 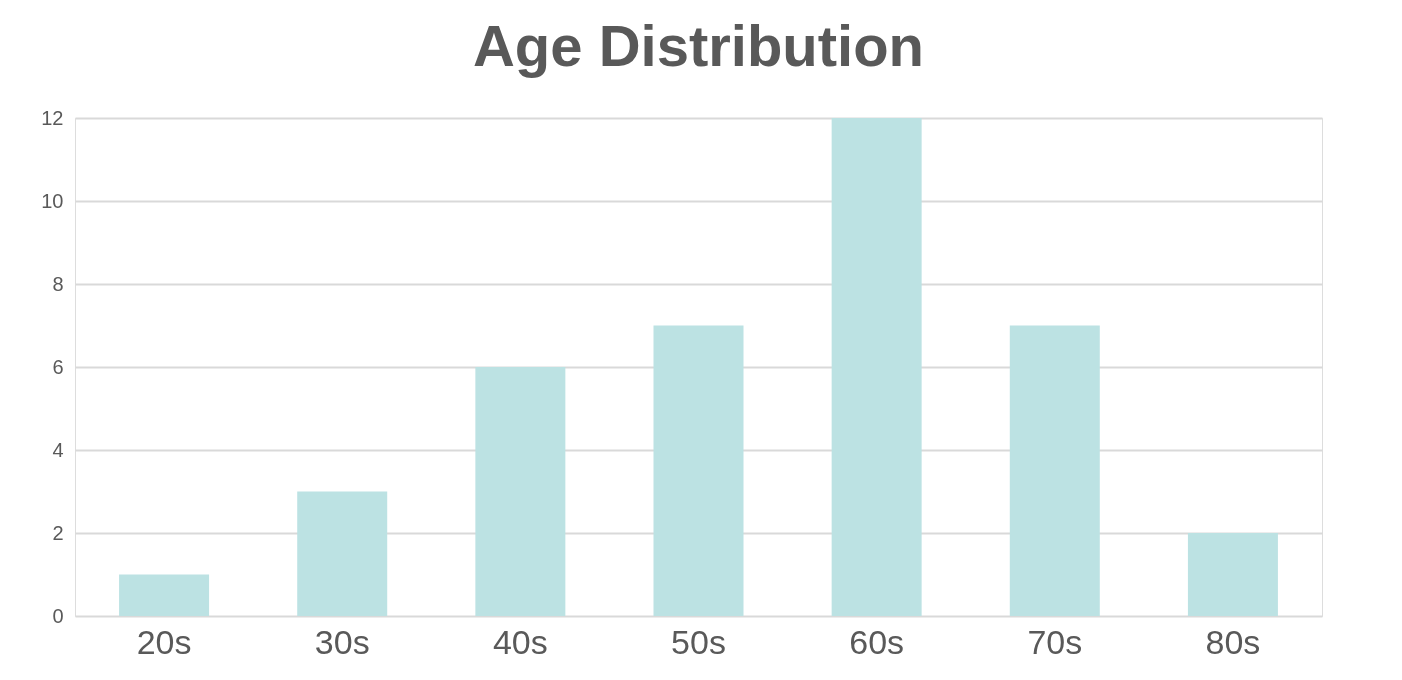 I want to click on x-tick-label: 70s, so click(x=1055, y=641).